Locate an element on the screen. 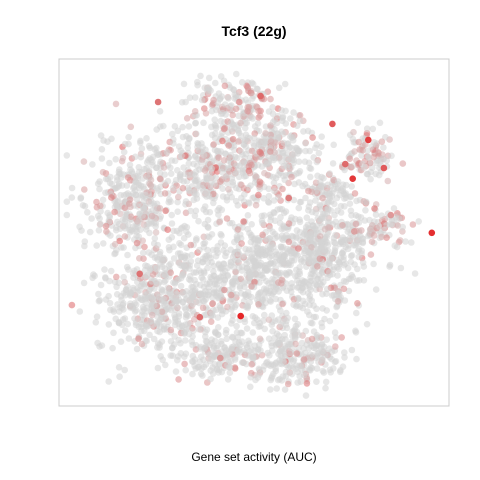 This screenshot has width=480, height=480. data-point-high is located at coordinates (260, 96).